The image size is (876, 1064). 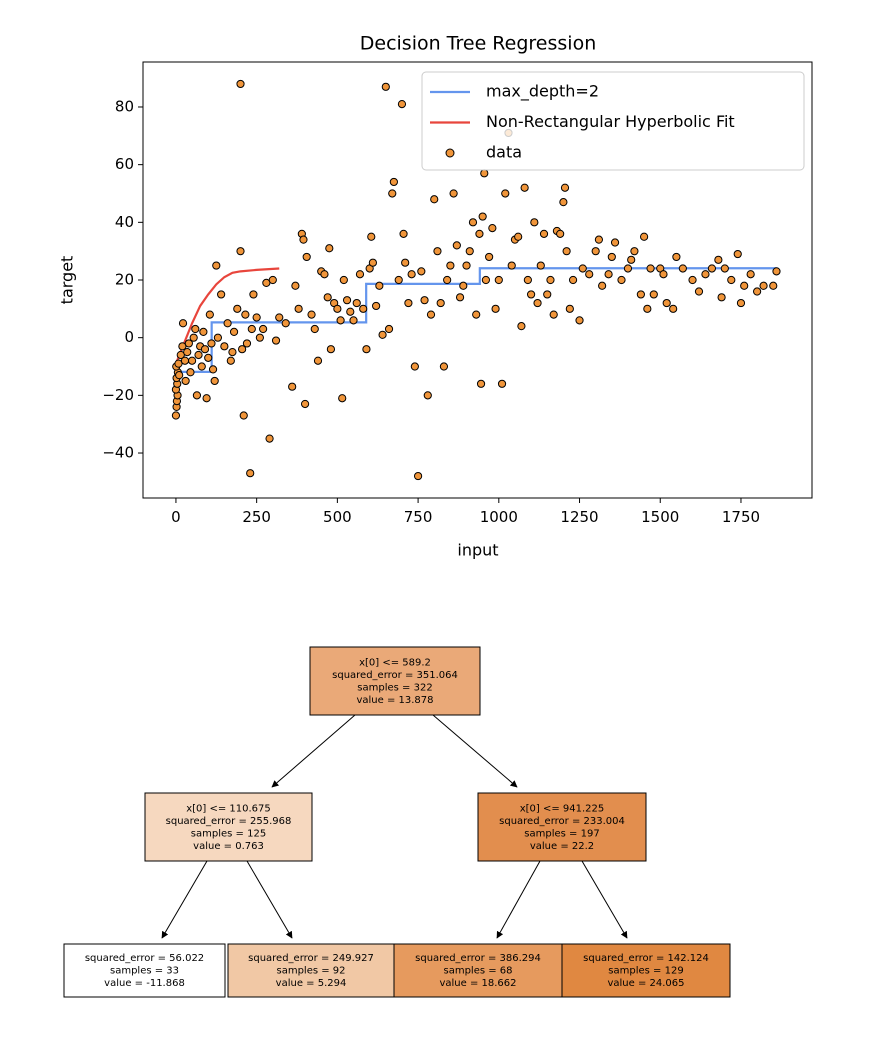 What do you see at coordinates (394, 700) in the screenshot?
I see `node-text: value = 13.878` at bounding box center [394, 700].